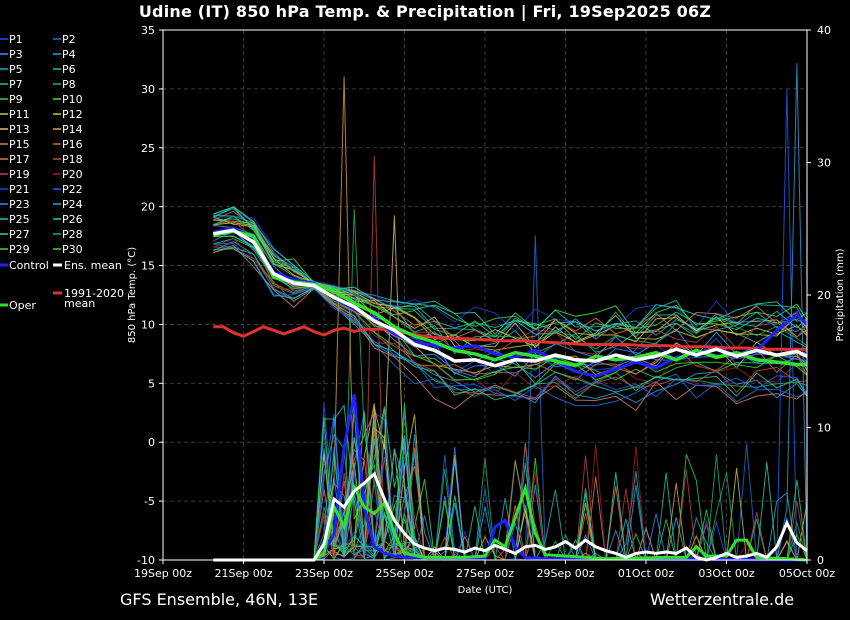 This screenshot has width=850, height=620. Describe the element at coordinates (149, 501) in the screenshot. I see `y-tick-label: -5` at that location.